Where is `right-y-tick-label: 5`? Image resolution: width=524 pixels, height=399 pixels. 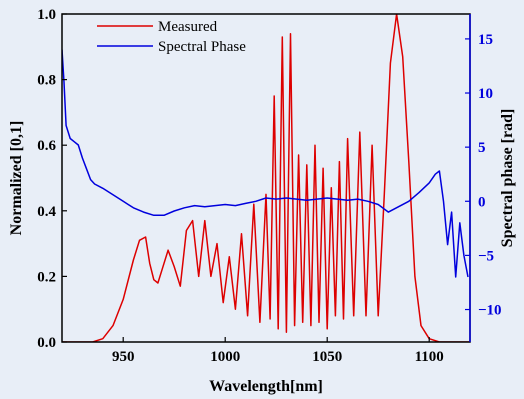
right-y-tick-label: 5 is located at coordinates (482, 148).